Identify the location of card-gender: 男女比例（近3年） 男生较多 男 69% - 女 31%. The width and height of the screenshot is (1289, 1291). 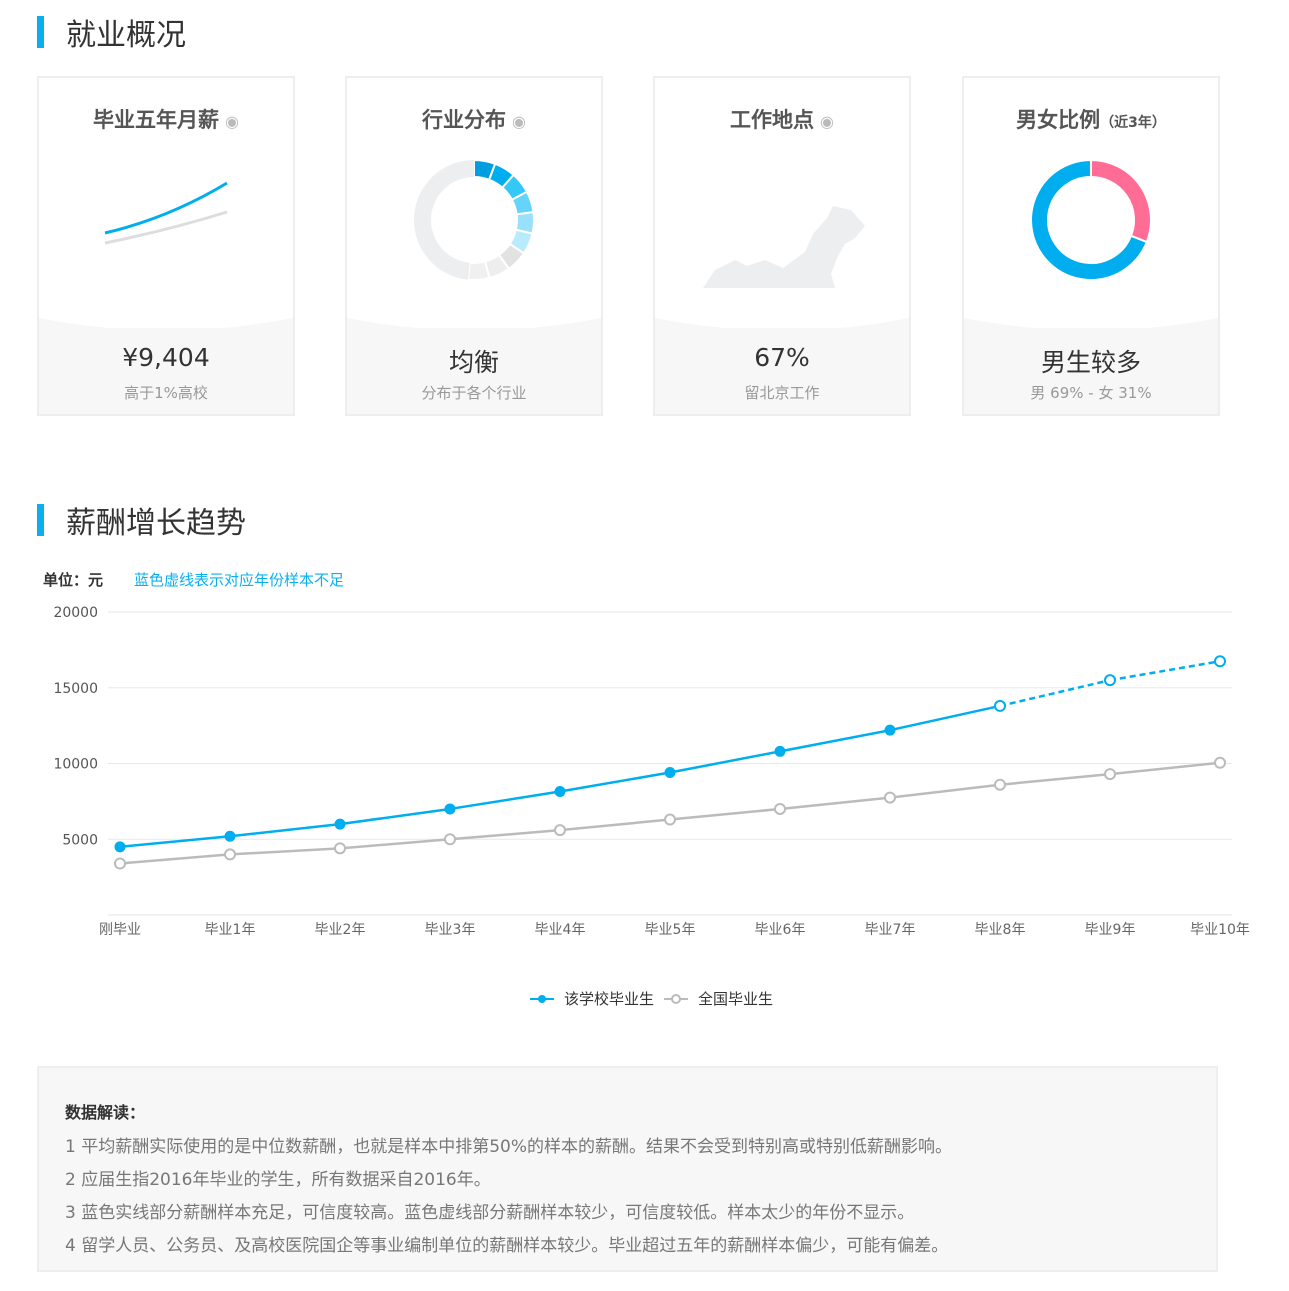
(1091, 246).